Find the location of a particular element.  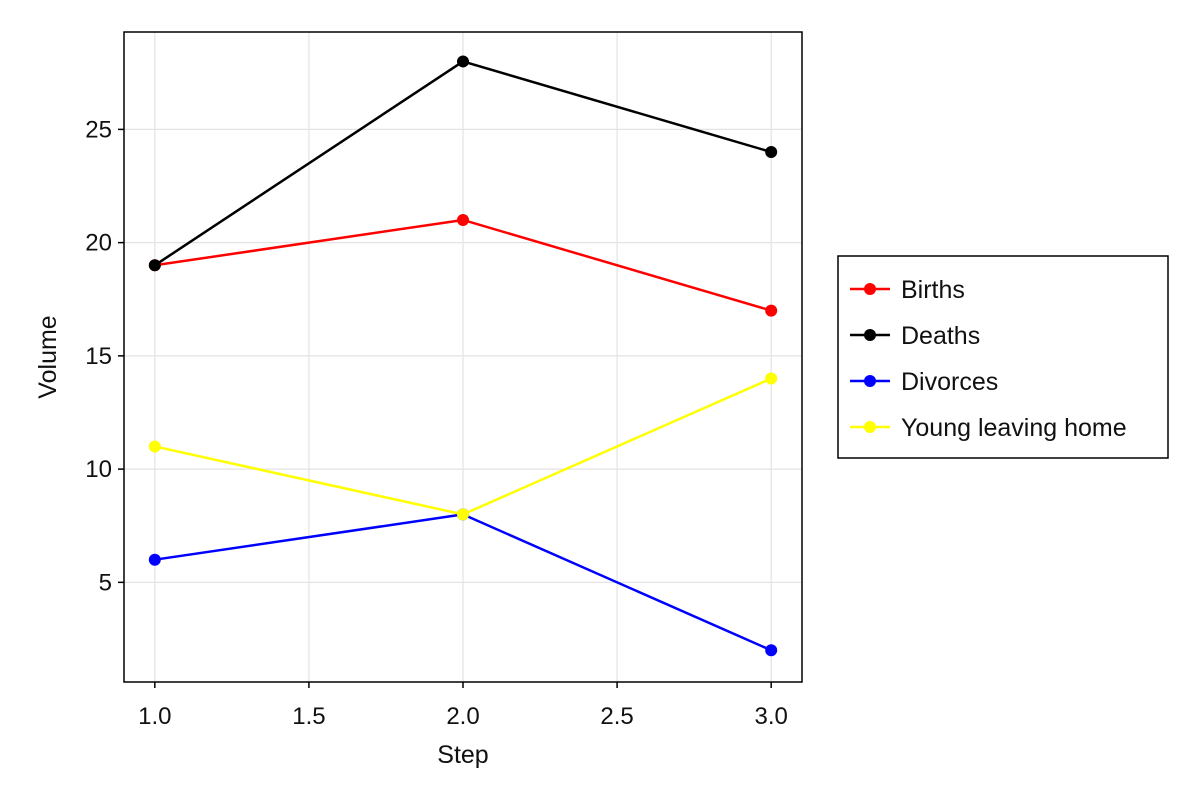

x-tick-label: 2.0 is located at coordinates (462, 716).